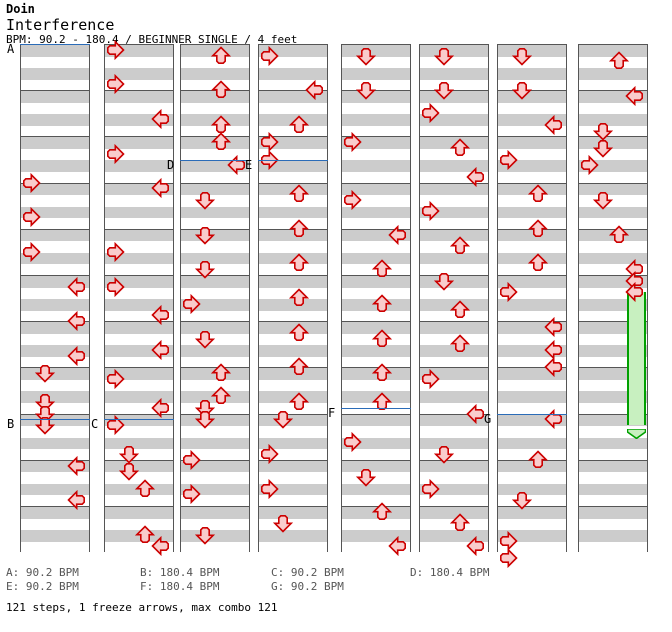 The image size is (672, 632). I want to click on bpm-marker-label: C, so click(95, 424).